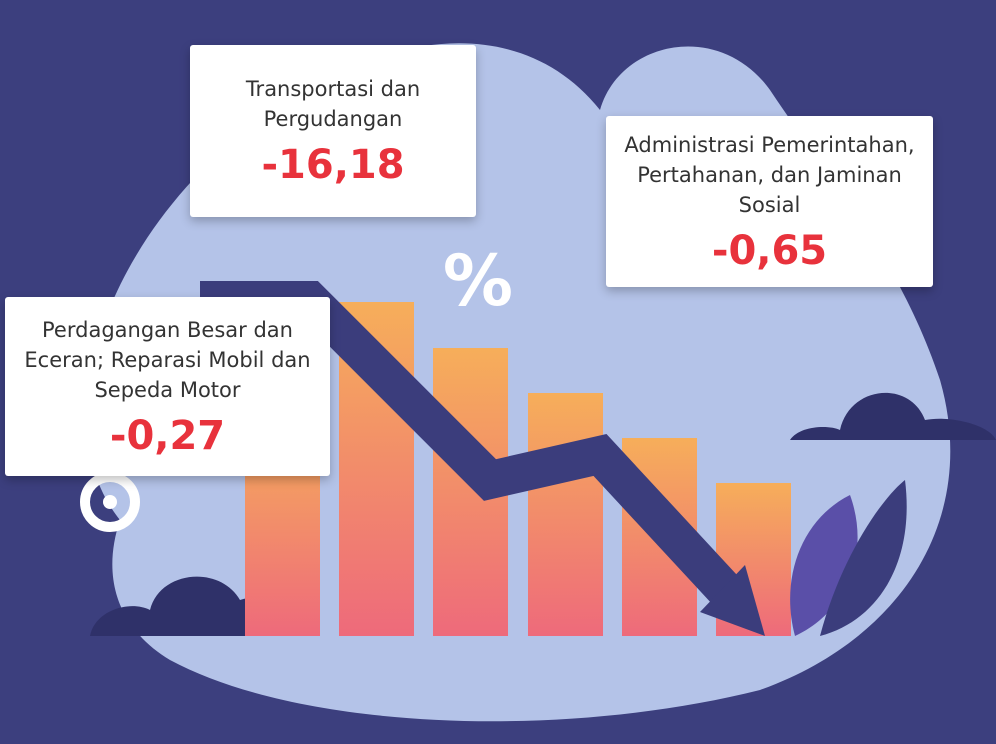 Image resolution: width=996 pixels, height=744 pixels. I want to click on percent-icon: %, so click(478, 281).